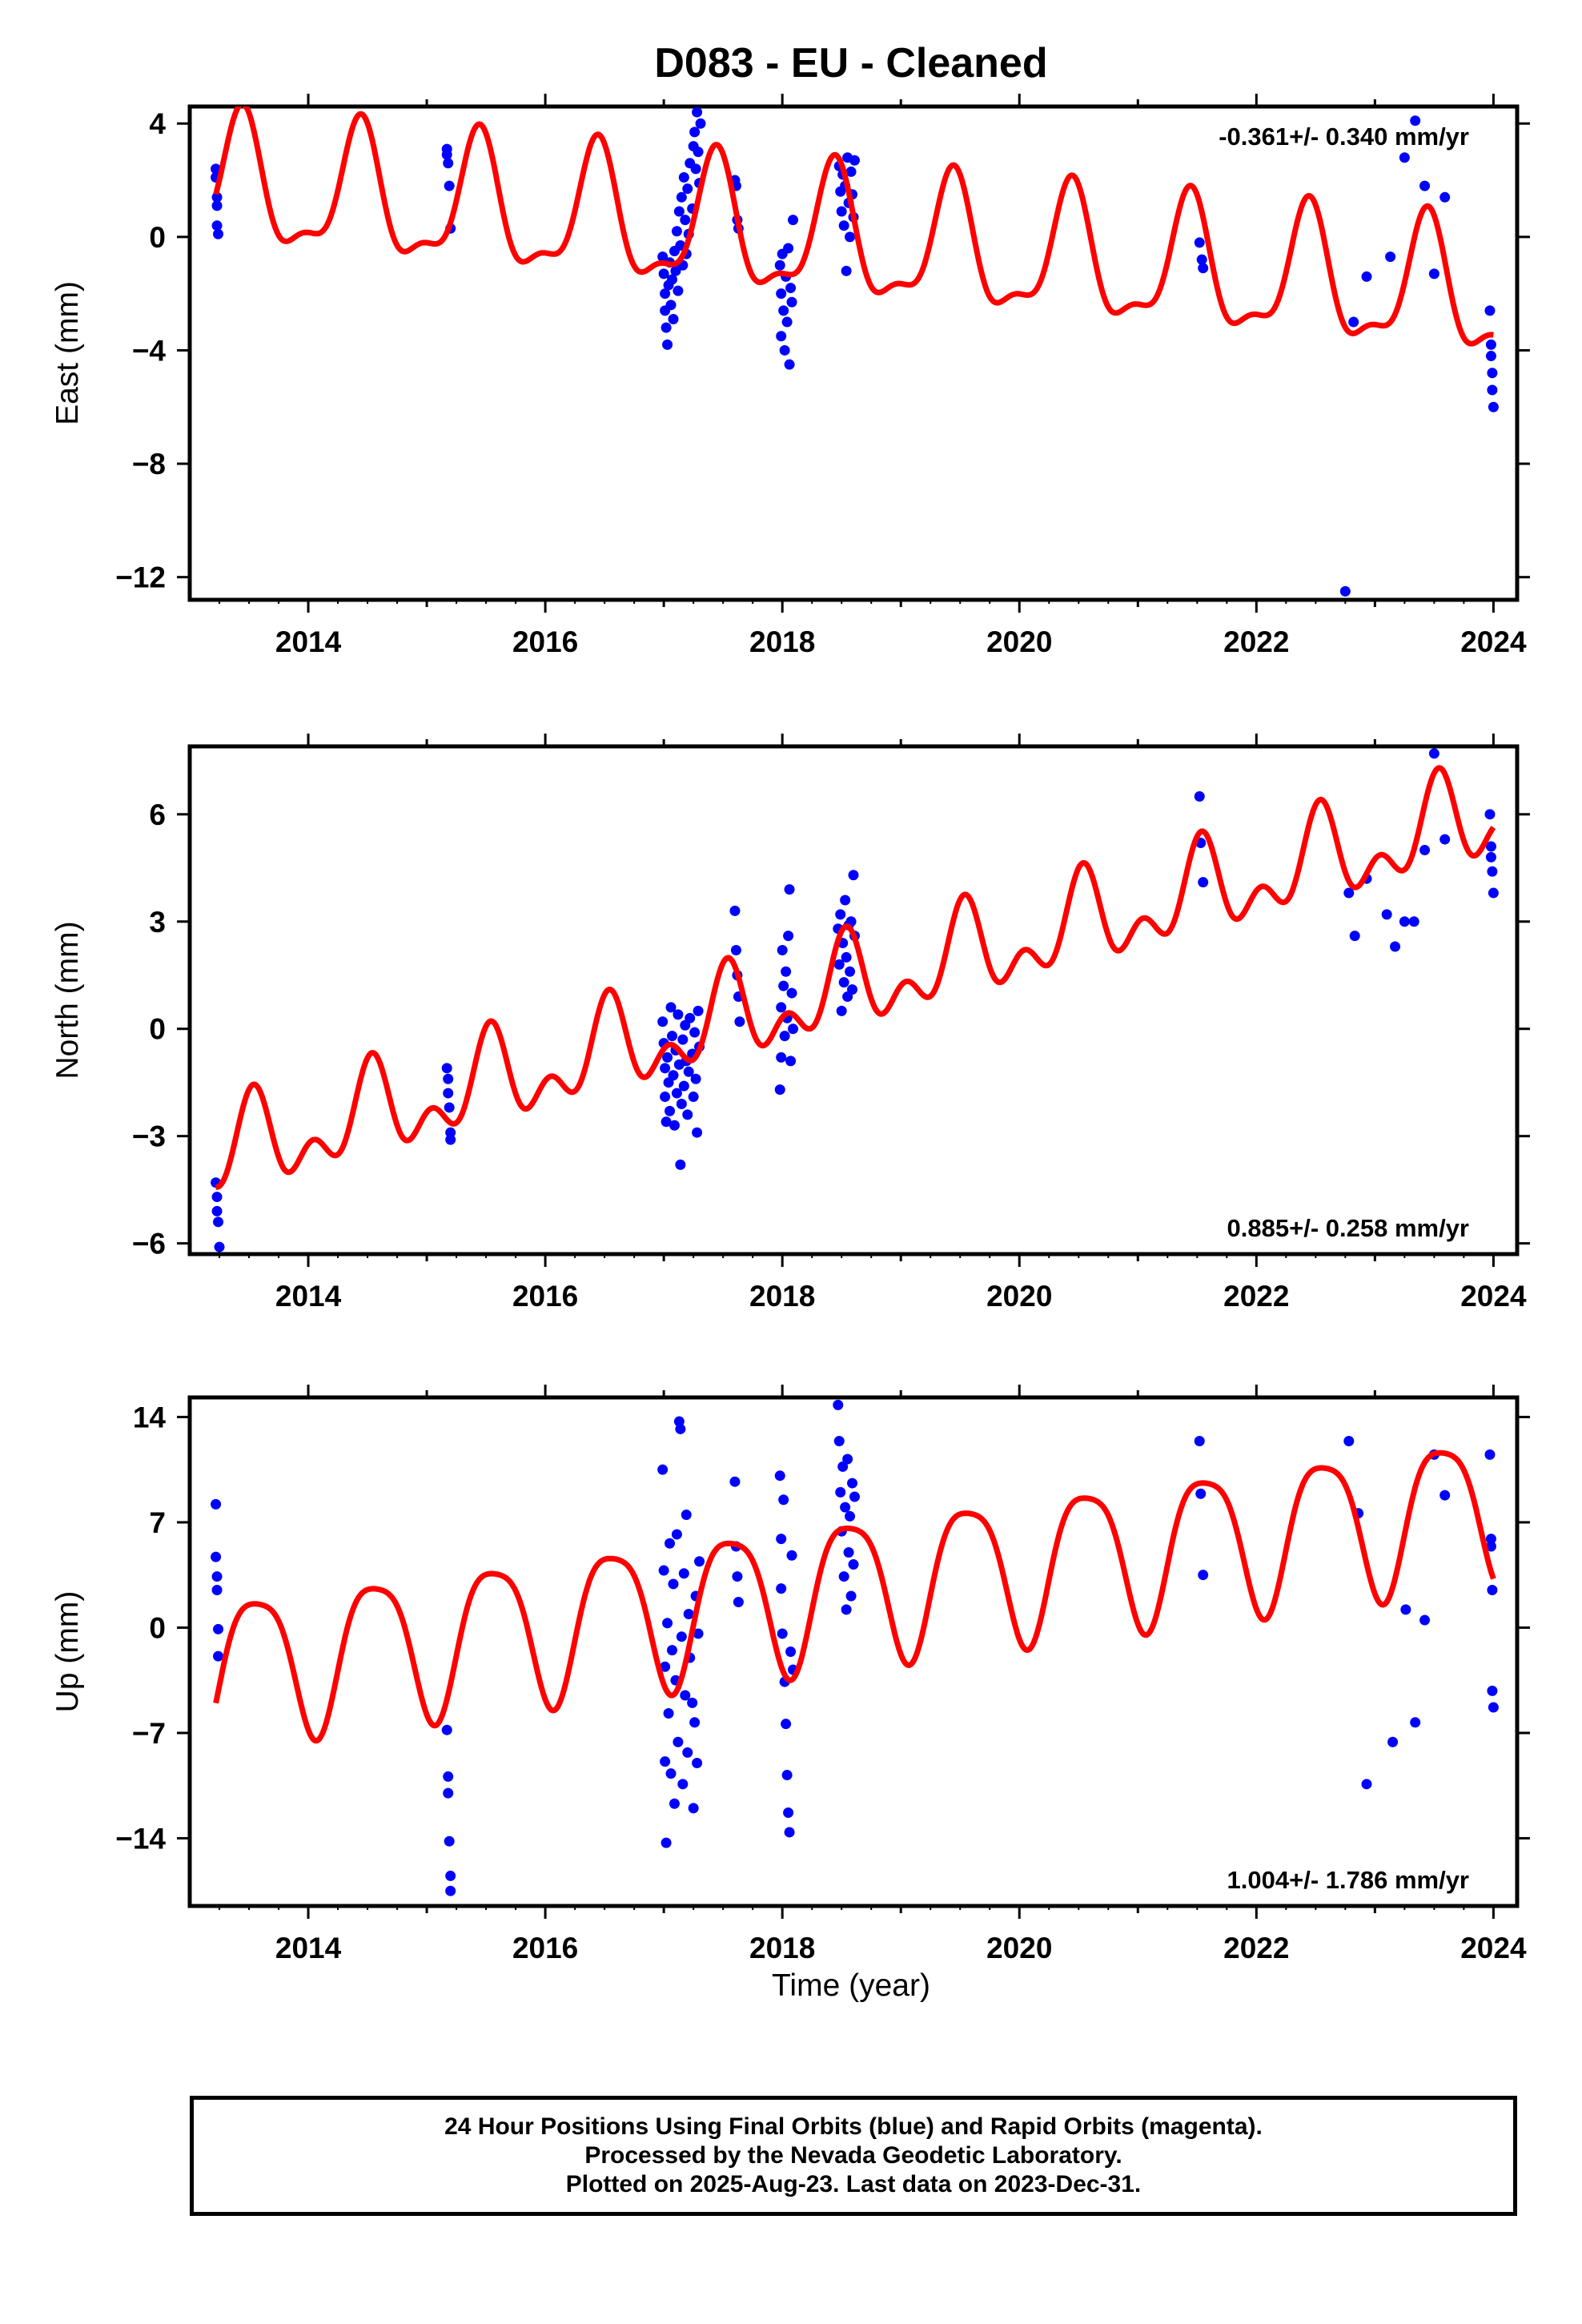 Image resolution: width=1582 pixels, height=2324 pixels. I want to click on east-y-tick-label: 4, so click(157, 123).